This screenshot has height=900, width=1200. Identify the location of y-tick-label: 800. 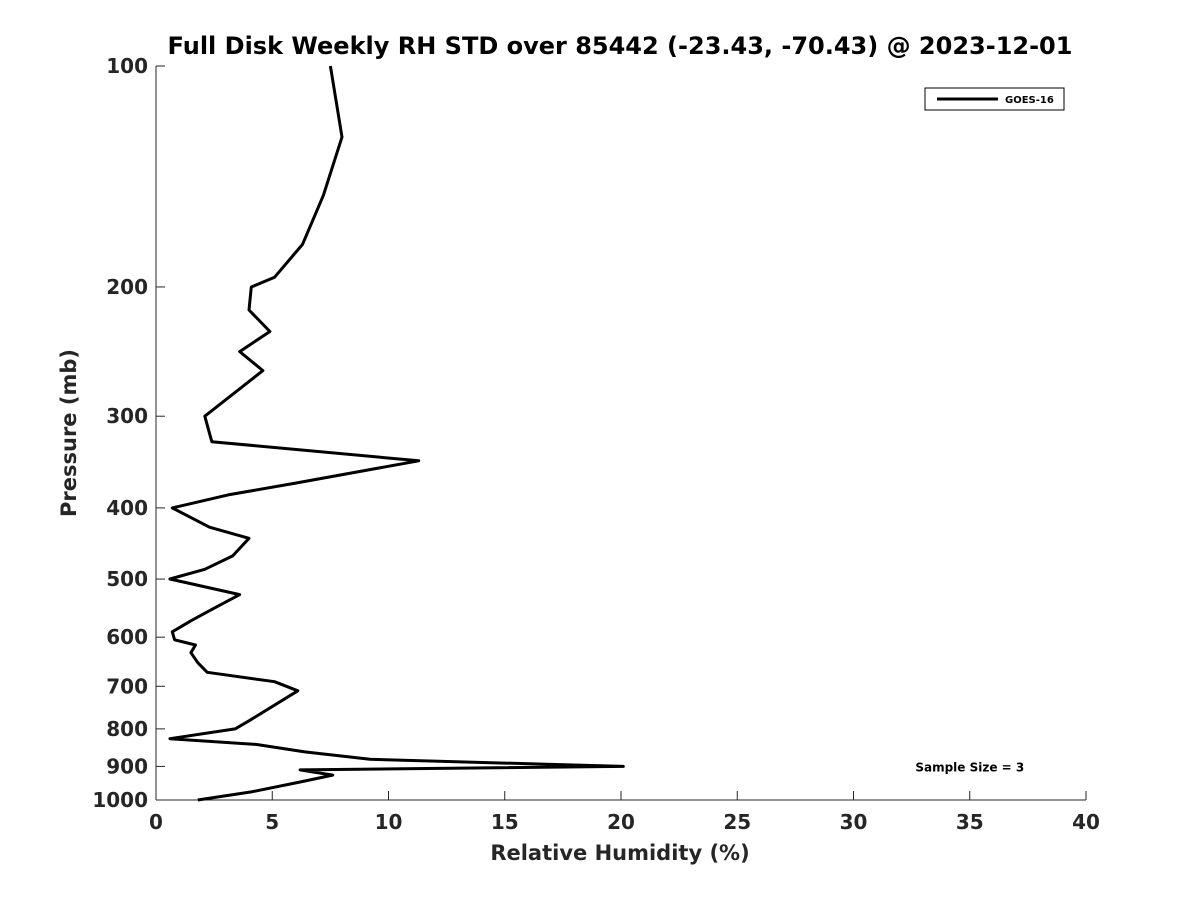
(127, 729).